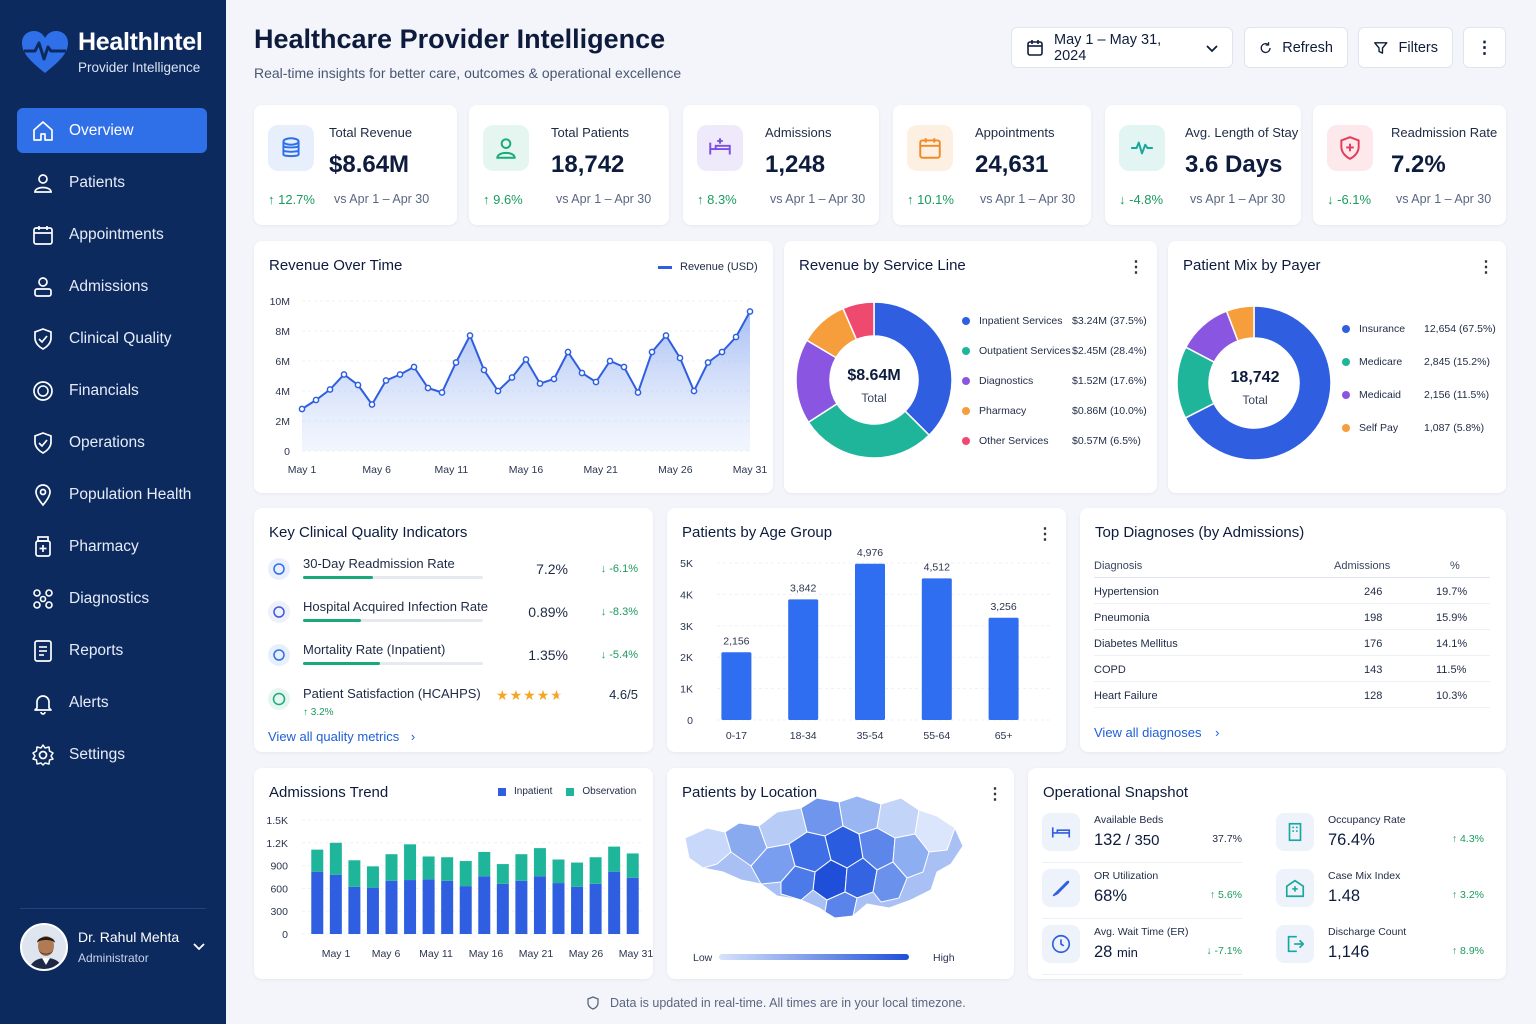 The height and width of the screenshot is (1024, 1536). I want to click on refresh-button: Refresh, so click(1296, 47).